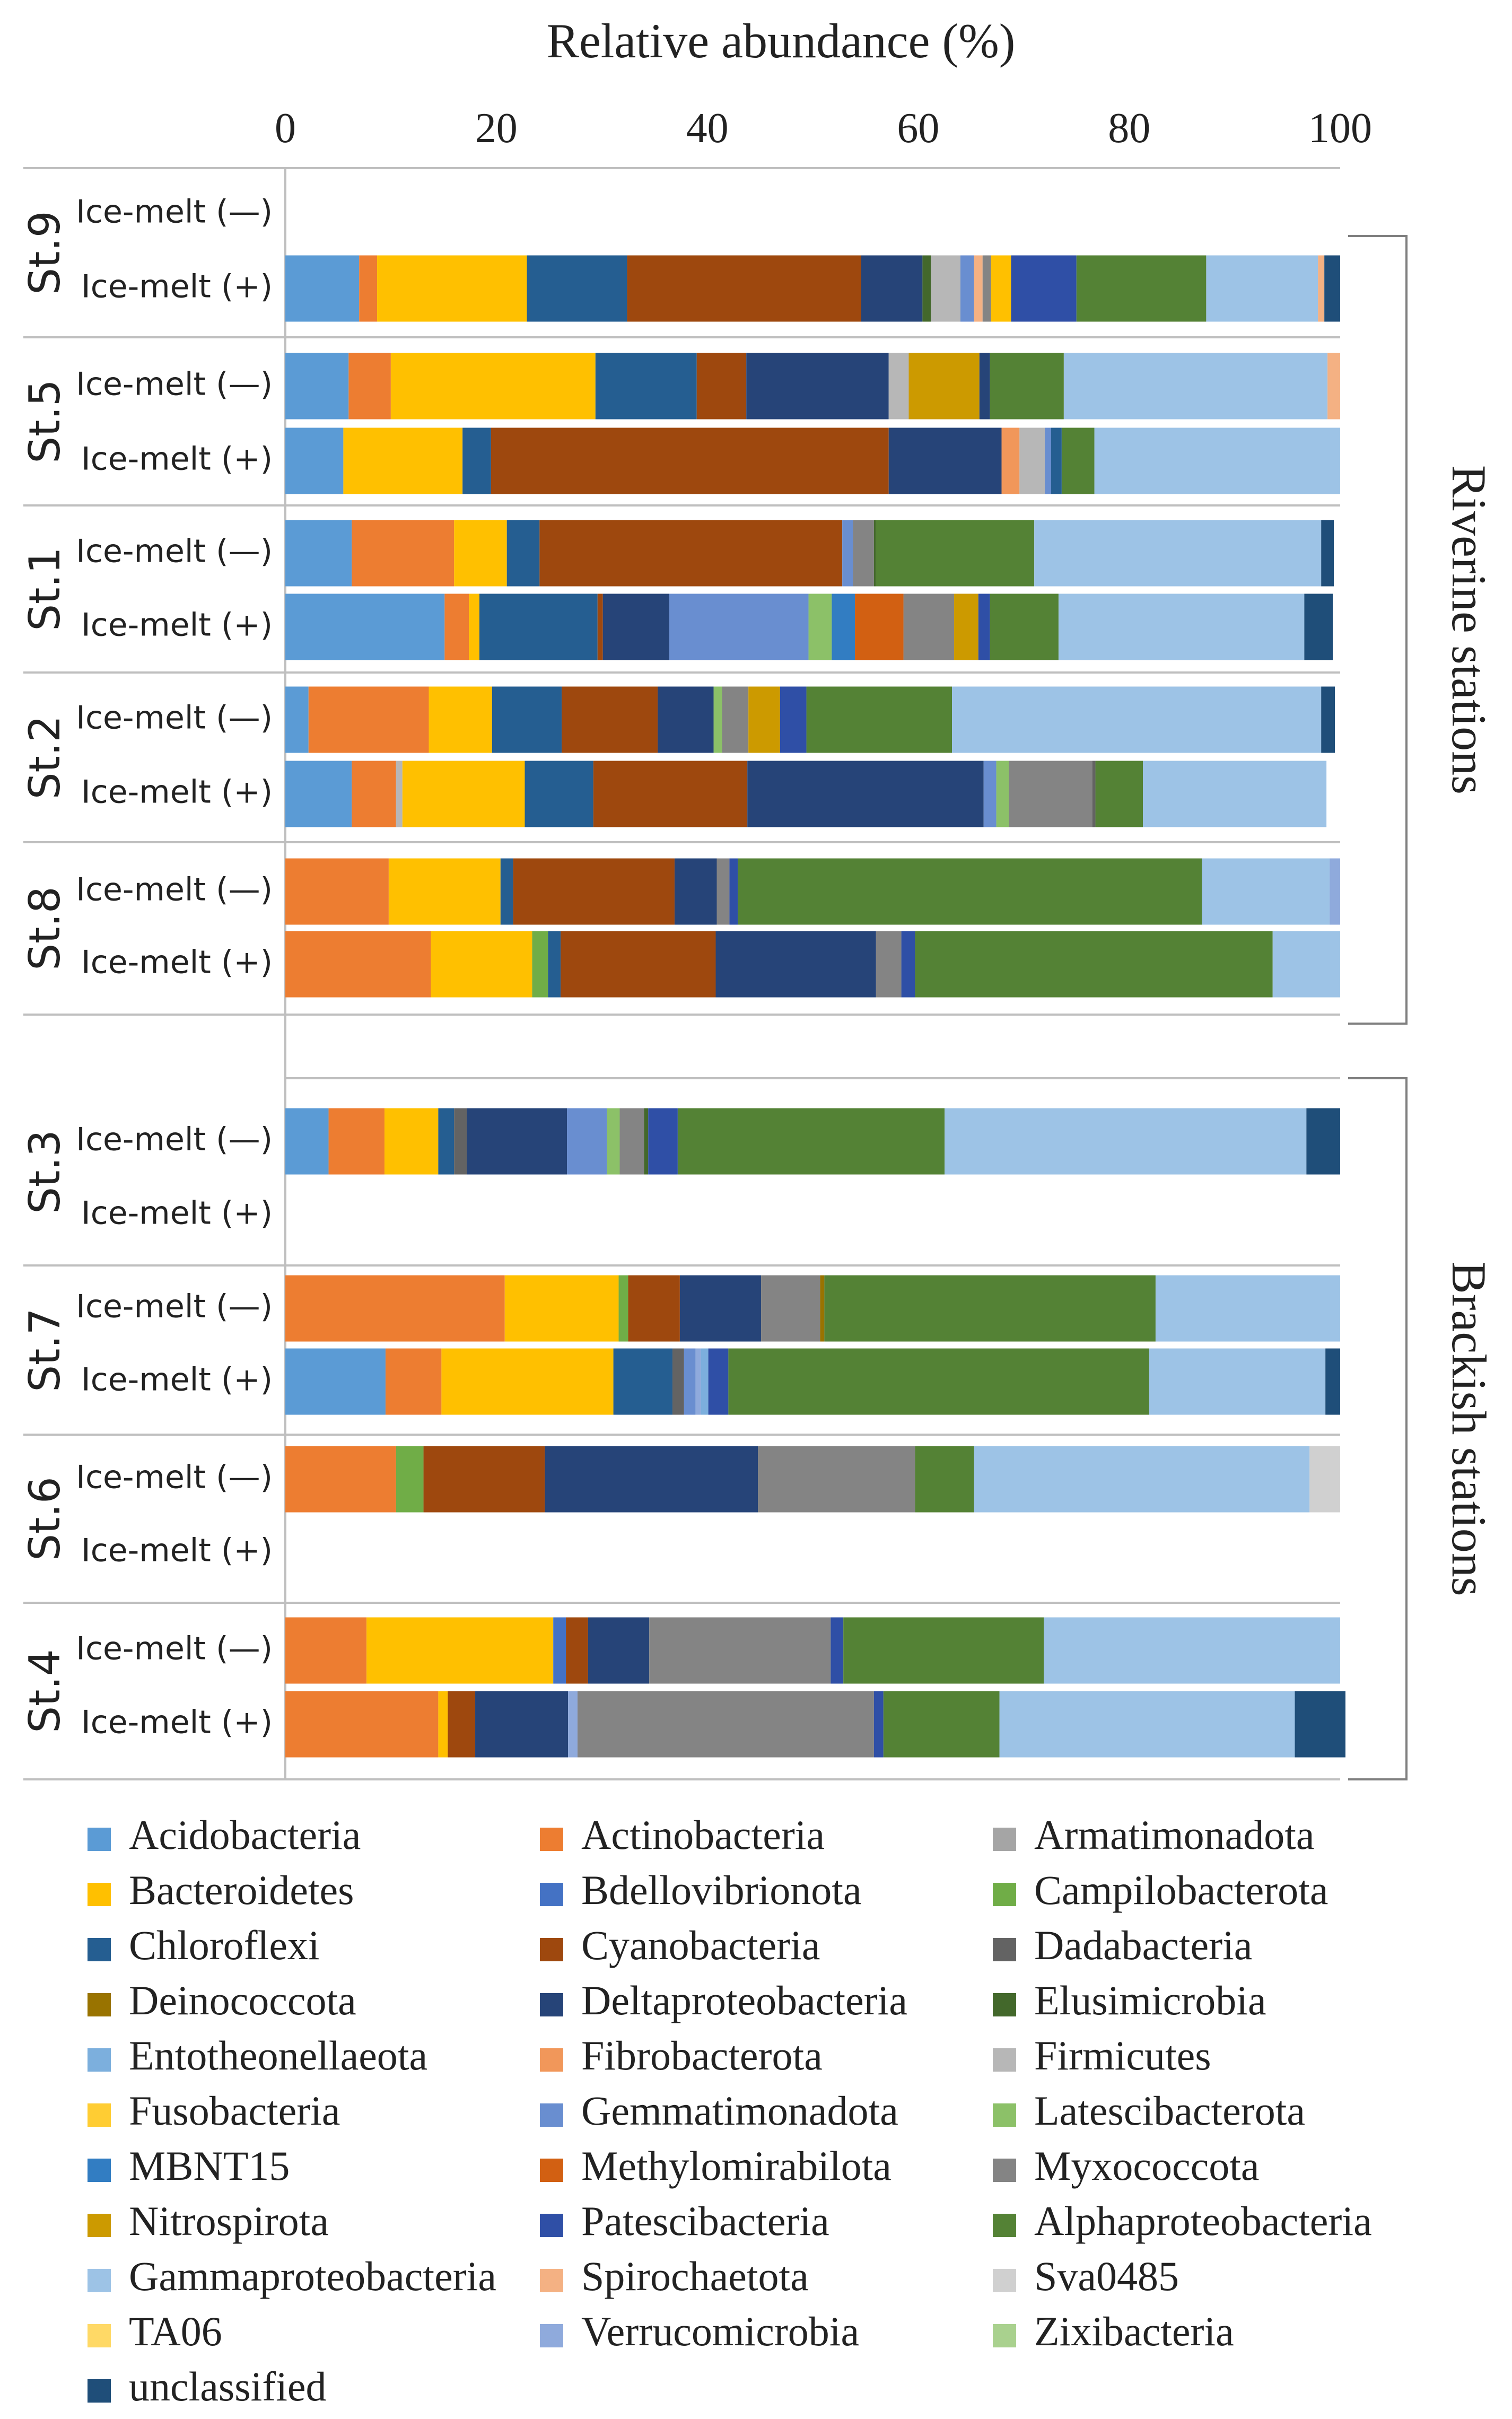 The image size is (1512, 2419). I want to click on group-bracket, so click(1378, 630).